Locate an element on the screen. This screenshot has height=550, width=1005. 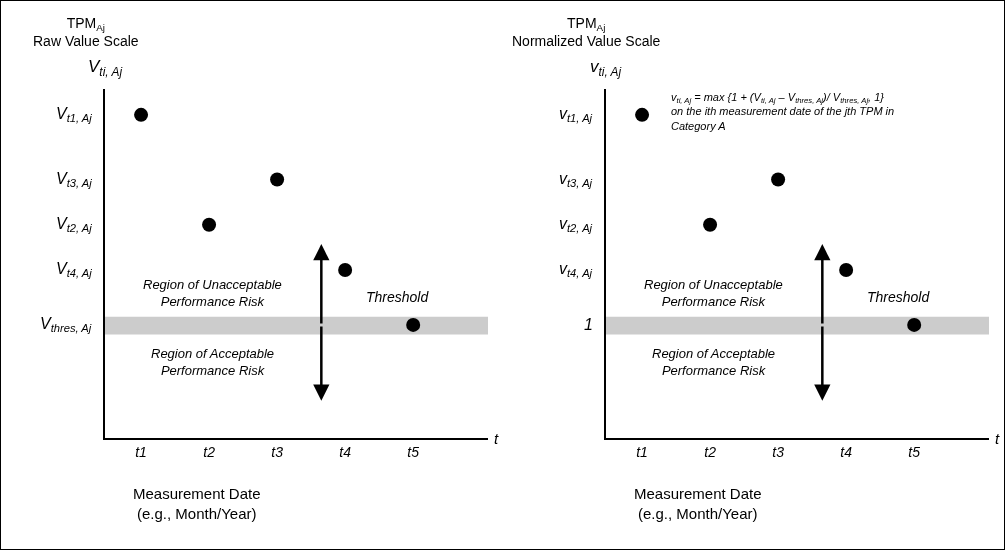
text: v$_{t4, Aj}$ is located at coordinates (576, 270).